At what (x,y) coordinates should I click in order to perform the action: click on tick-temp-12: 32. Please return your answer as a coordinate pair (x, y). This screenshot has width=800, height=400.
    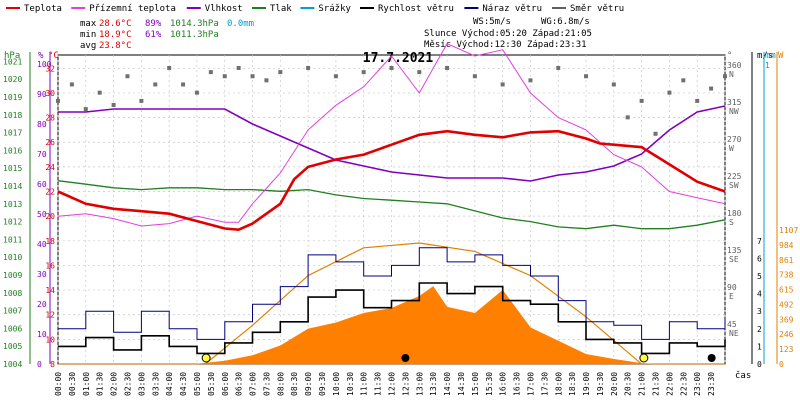
    Looking at the image, I should click on (50, 68).